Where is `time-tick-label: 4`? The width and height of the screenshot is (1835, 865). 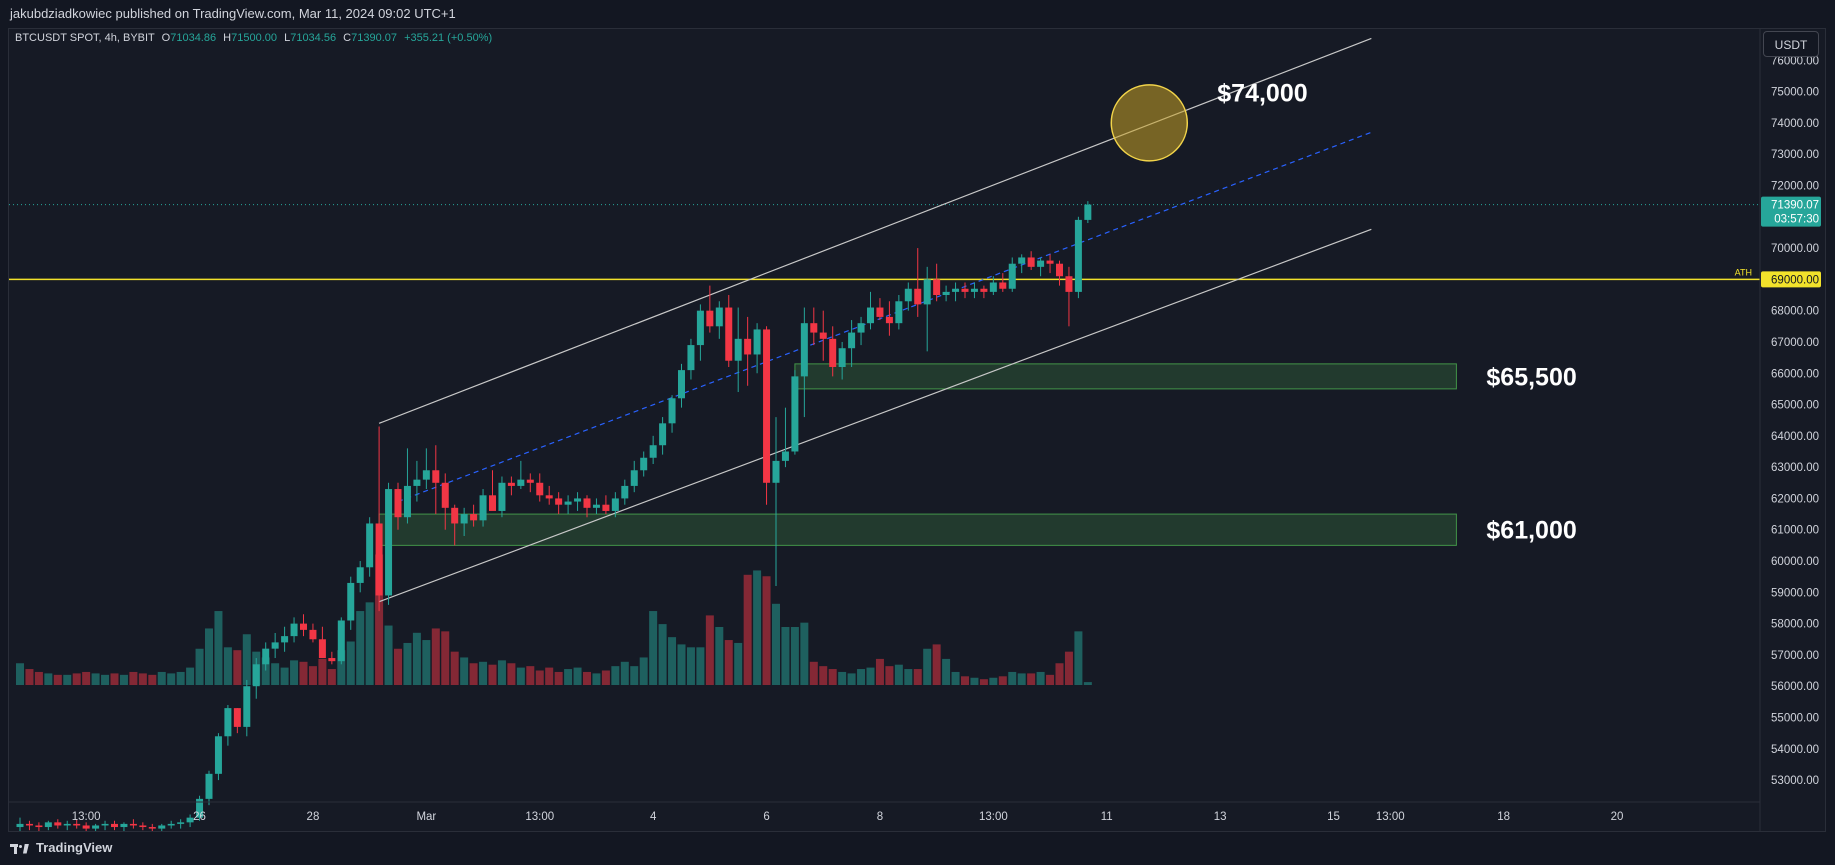
time-tick-label: 4 is located at coordinates (653, 817).